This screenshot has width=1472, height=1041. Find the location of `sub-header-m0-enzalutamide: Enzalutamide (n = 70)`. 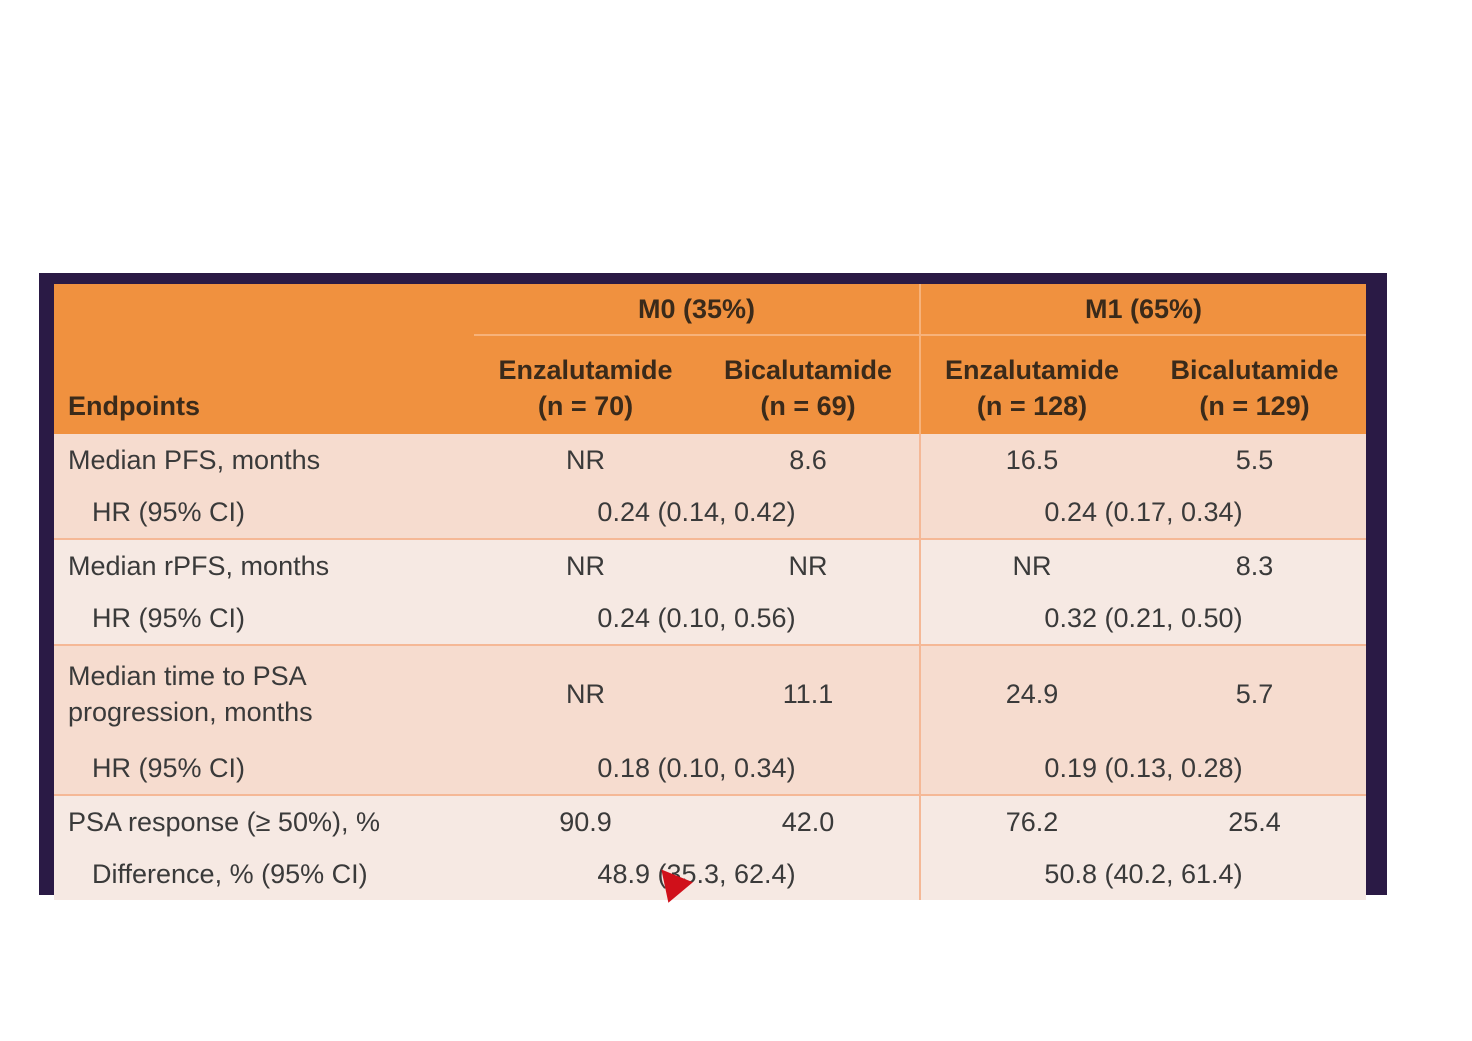

sub-header-m0-enzalutamide: Enzalutamide (n = 70) is located at coordinates (585, 384).